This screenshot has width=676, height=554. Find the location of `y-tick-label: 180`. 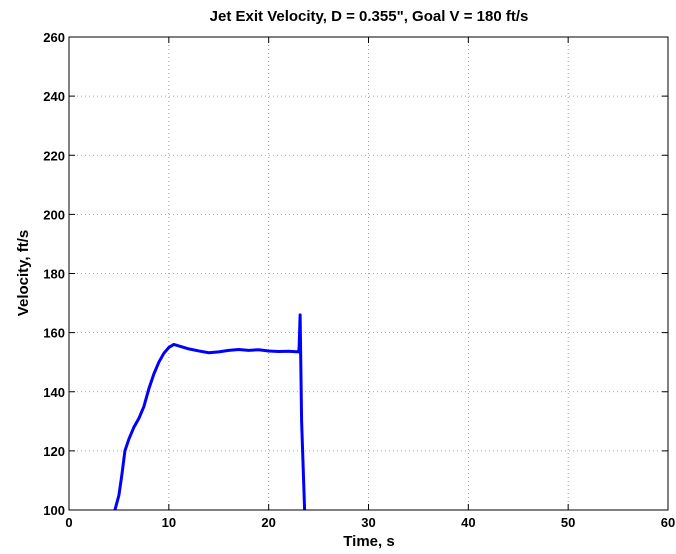

y-tick-label: 180 is located at coordinates (54, 274).